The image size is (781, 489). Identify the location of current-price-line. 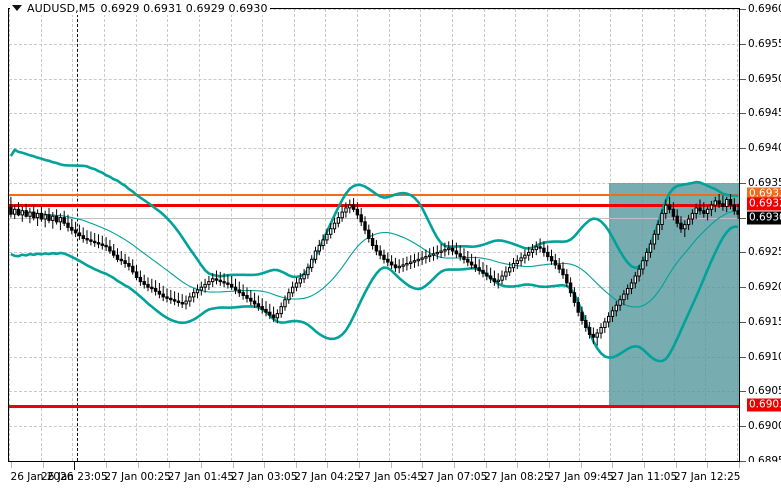
(374, 218).